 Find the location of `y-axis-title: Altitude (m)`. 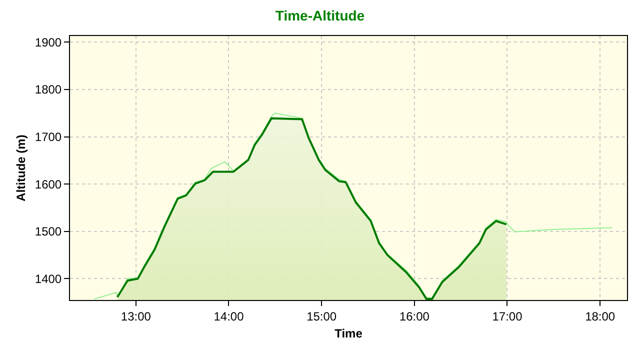

y-axis-title: Altitude (m) is located at coordinates (21, 168).